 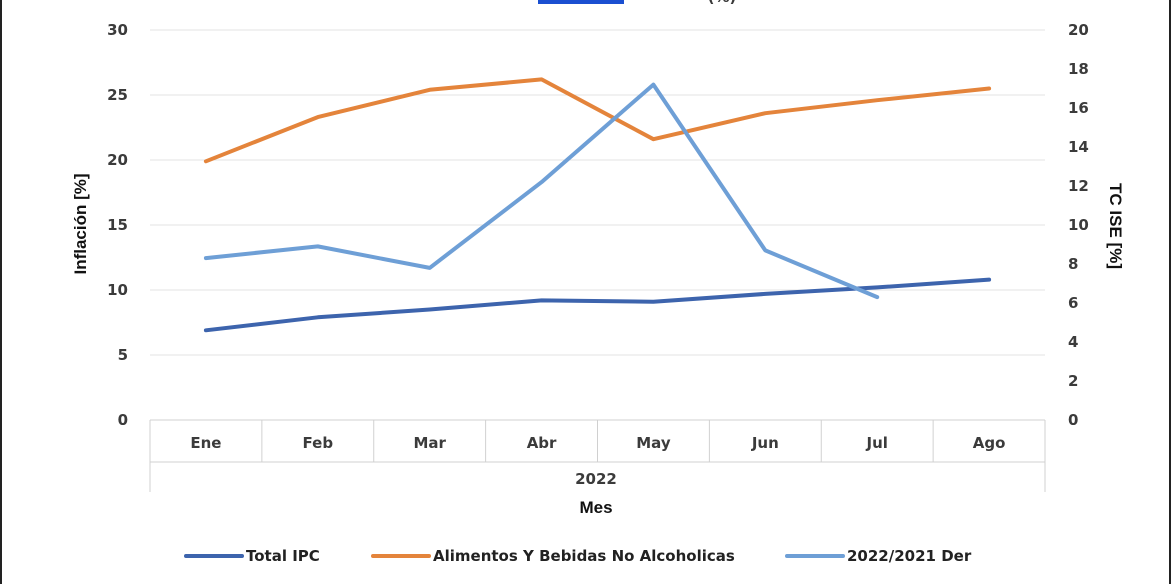 What do you see at coordinates (1073, 303) in the screenshot?
I see `right-y-tick-label: 6` at bounding box center [1073, 303].